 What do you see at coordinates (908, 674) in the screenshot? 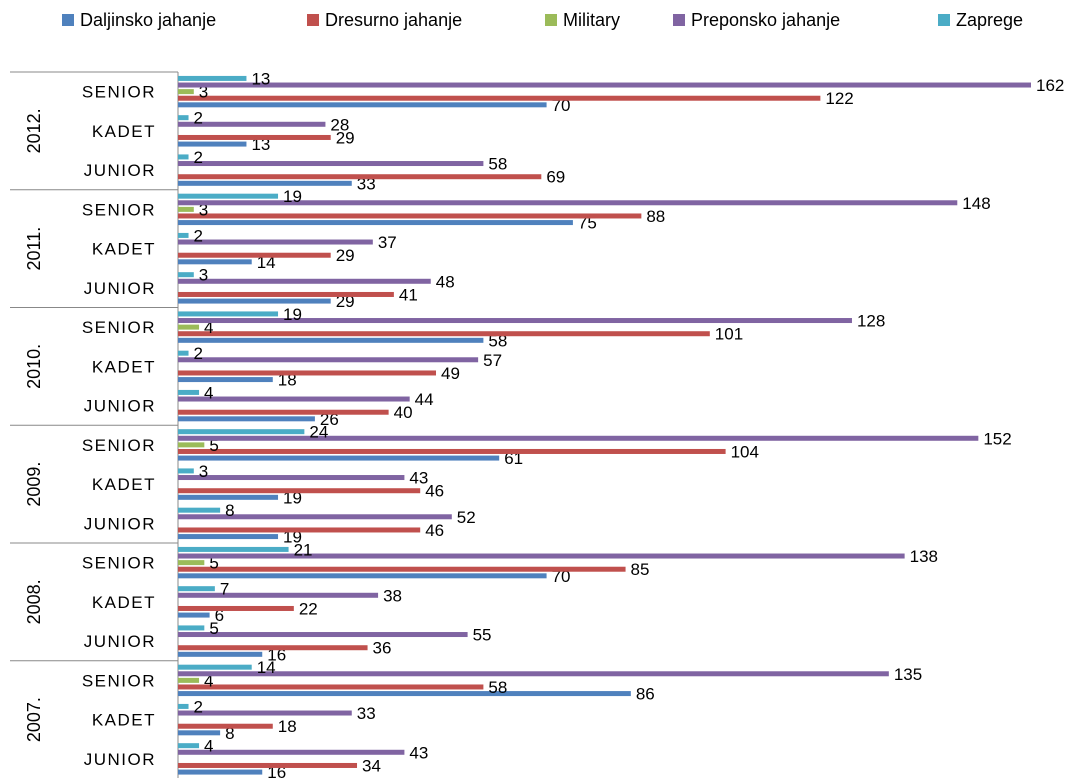
I see `data-label: 135` at bounding box center [908, 674].